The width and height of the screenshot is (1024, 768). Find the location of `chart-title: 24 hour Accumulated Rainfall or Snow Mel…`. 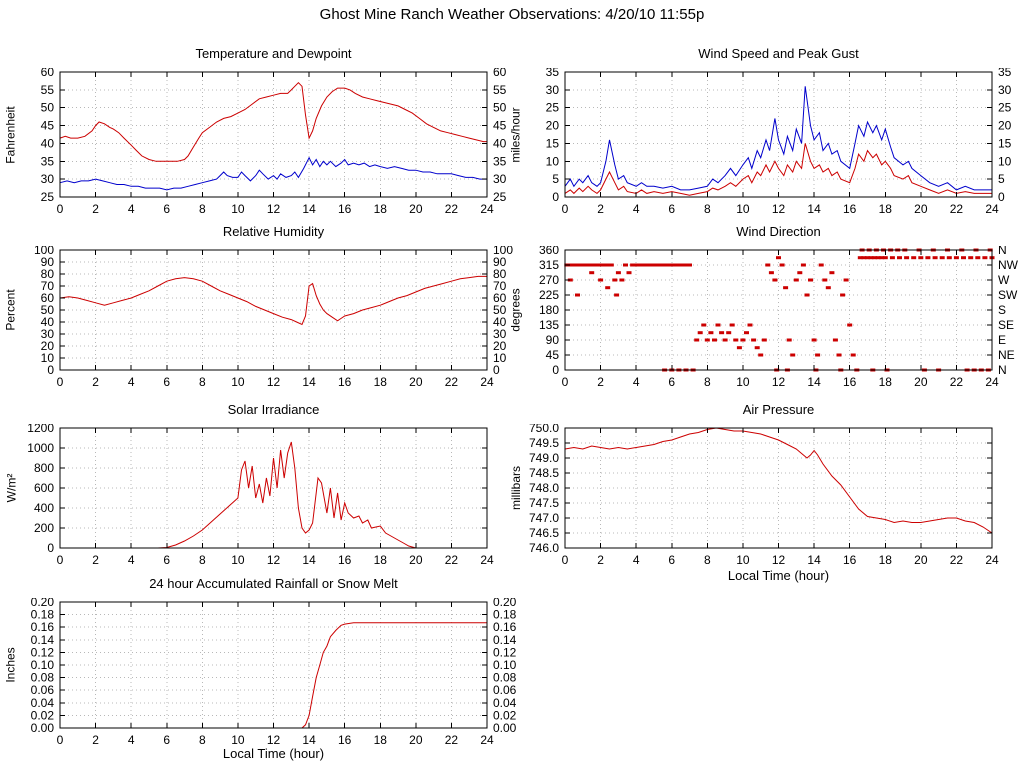

chart-title: 24 hour Accumulated Rainfall or Snow Mel… is located at coordinates (273, 583).